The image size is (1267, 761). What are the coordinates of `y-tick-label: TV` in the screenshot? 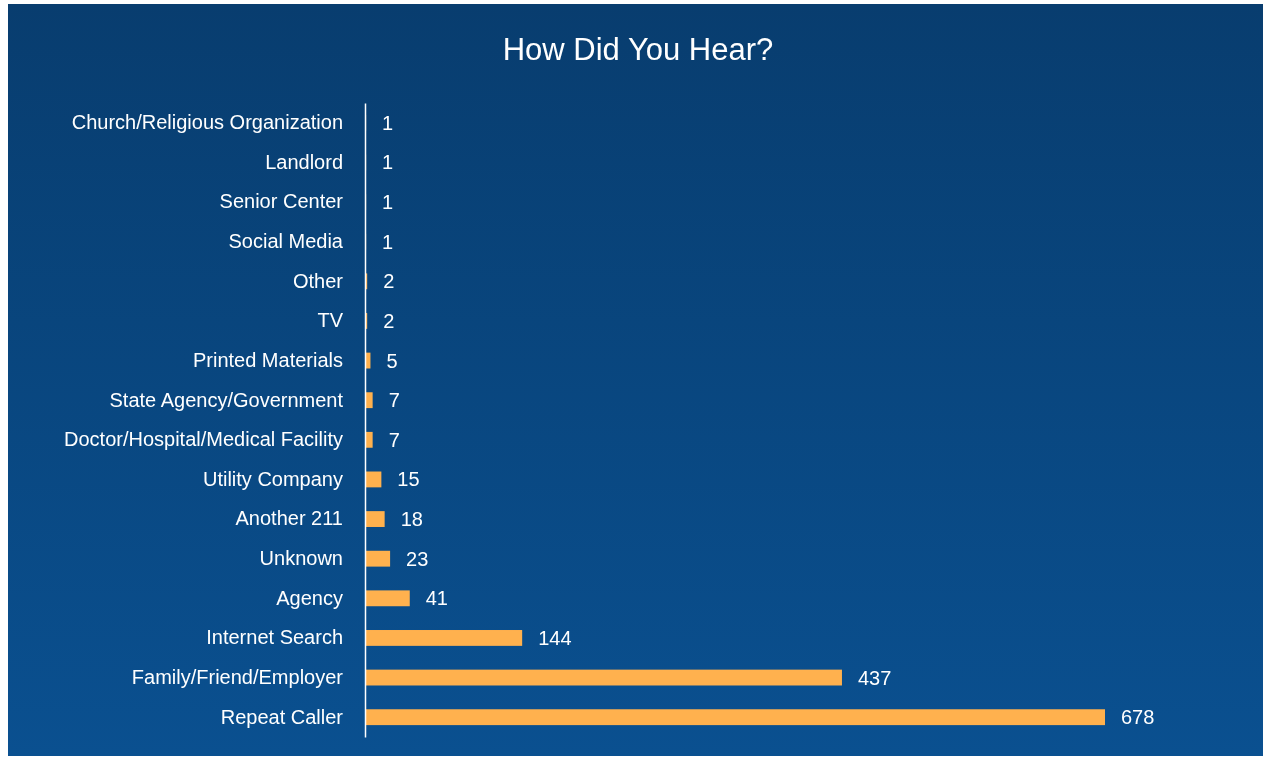 It's located at (330, 320).